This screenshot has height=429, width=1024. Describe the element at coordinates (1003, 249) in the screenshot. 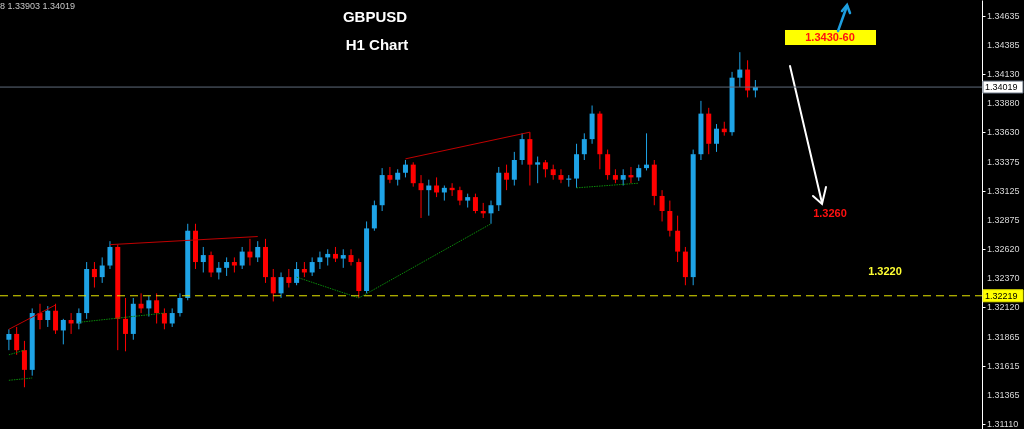

I see `y-tick-label: 1.32620` at that location.